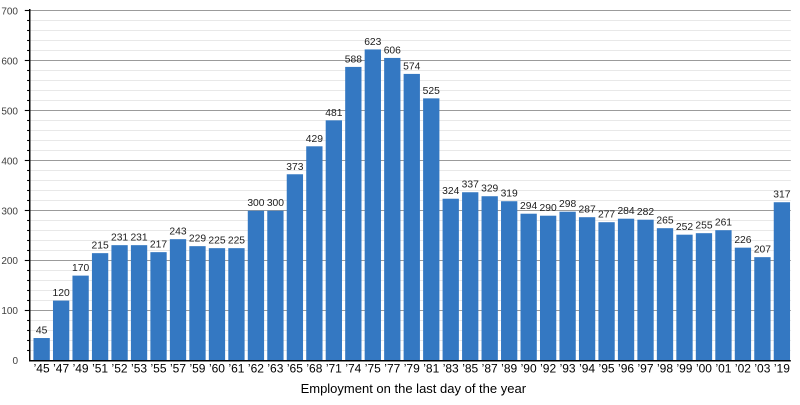 The width and height of the screenshot is (800, 405). What do you see at coordinates (333, 113) in the screenshot?
I see `svg-text: 481` at bounding box center [333, 113].